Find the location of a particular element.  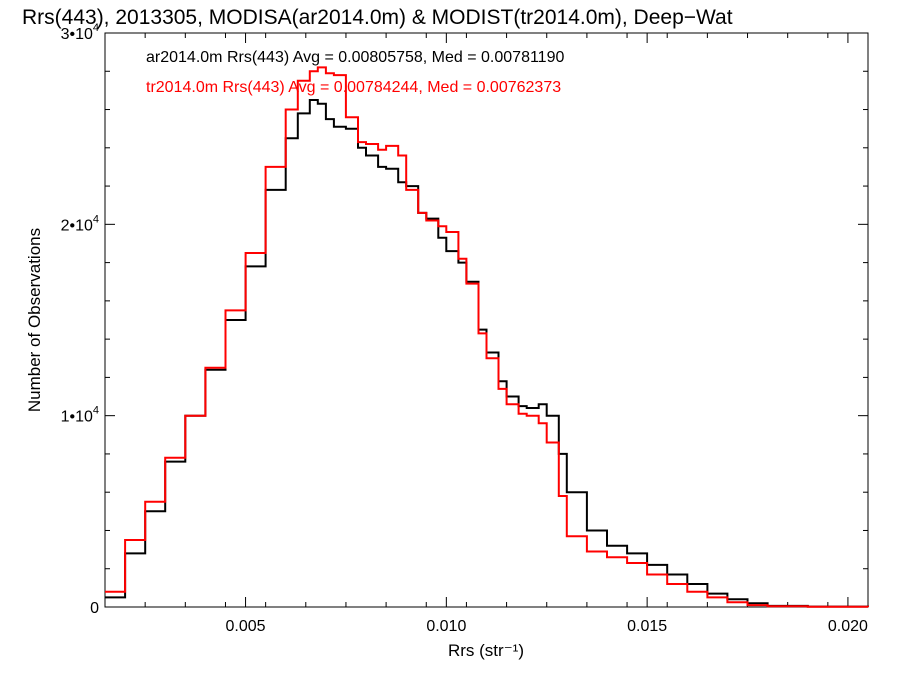

y-axis-label: Number of Observations is located at coordinates (34, 320).